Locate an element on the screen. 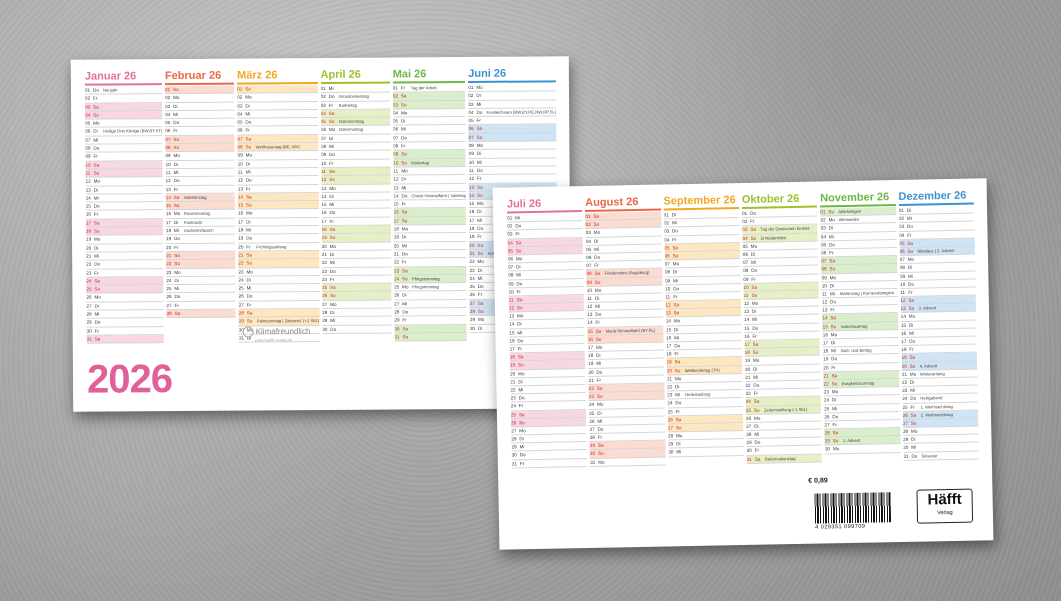 This screenshot has width=1061, height=601. day-number: 15 is located at coordinates (668, 329).